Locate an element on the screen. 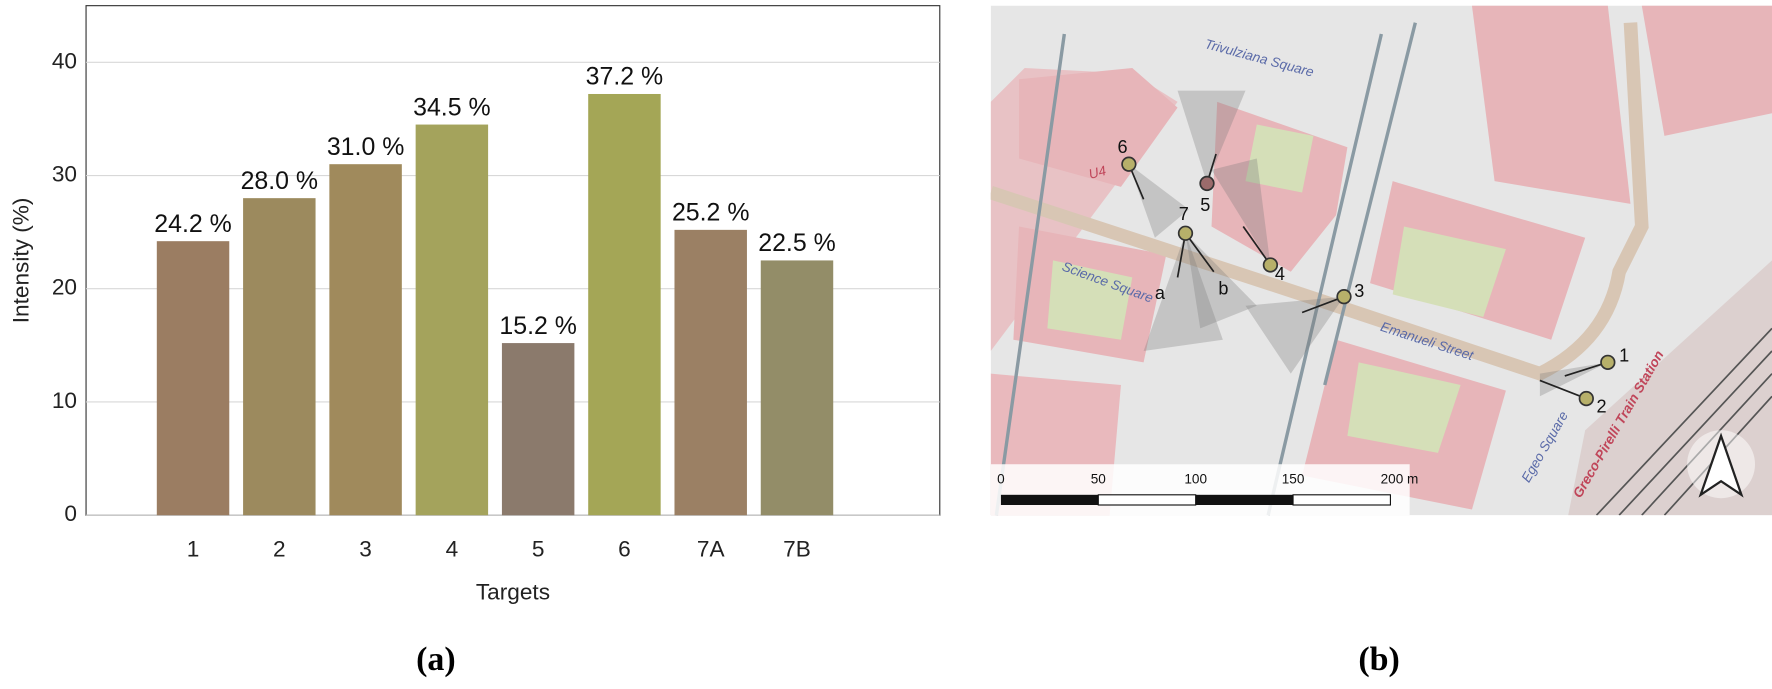 Image resolution: width=1772 pixels, height=689 pixels. y-tick-label: 10 is located at coordinates (64, 400).